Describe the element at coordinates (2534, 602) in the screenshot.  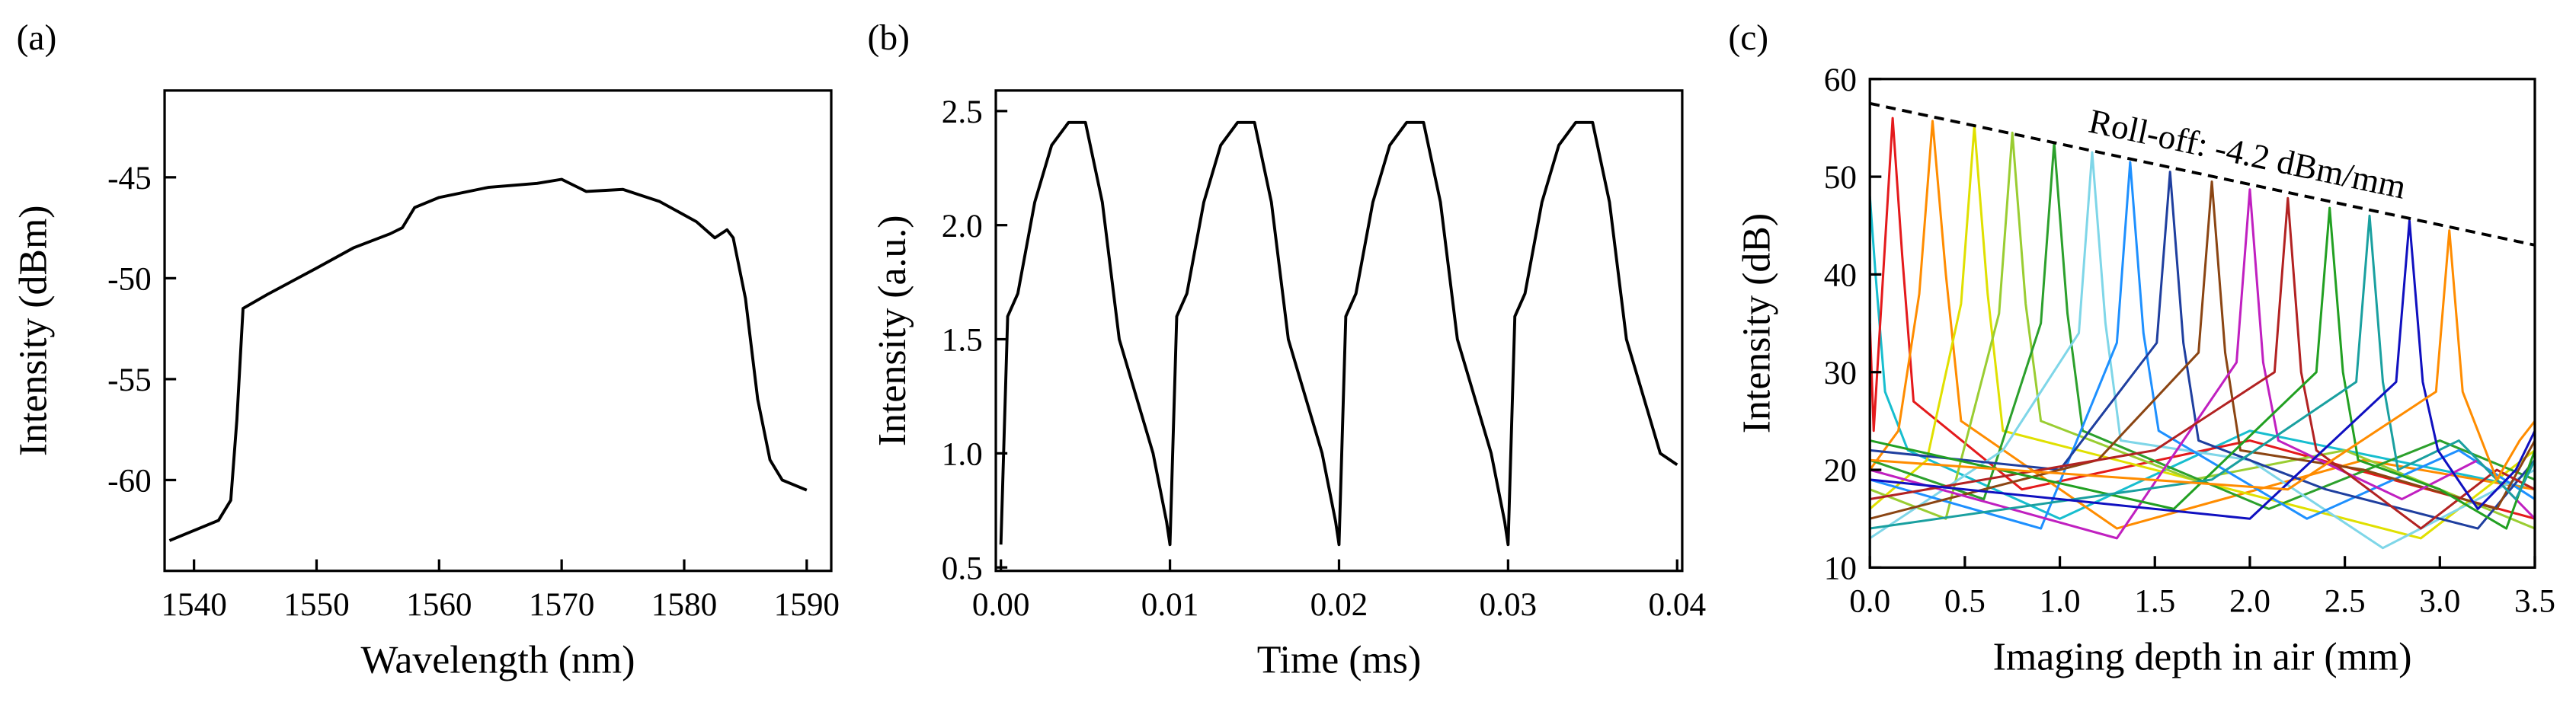
I see `x-tick-label: 3.5` at that location.